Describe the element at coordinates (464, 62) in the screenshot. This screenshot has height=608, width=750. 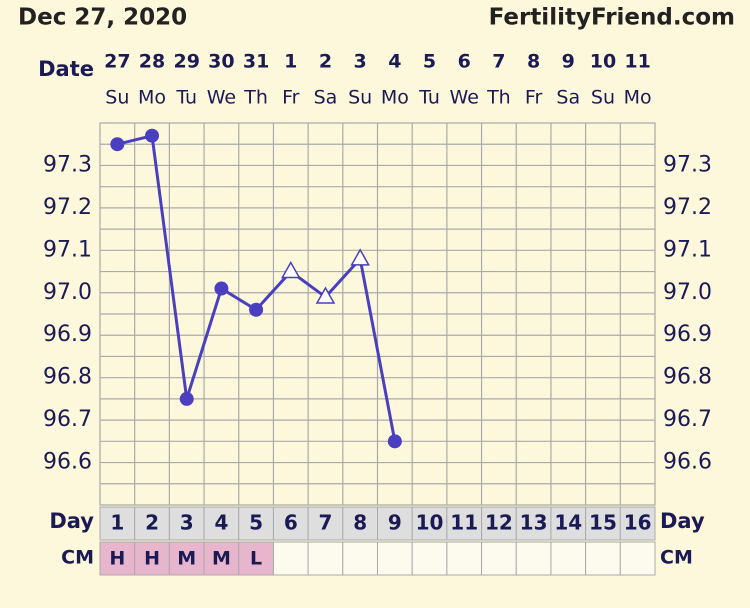
I see `date-label: 6` at that location.